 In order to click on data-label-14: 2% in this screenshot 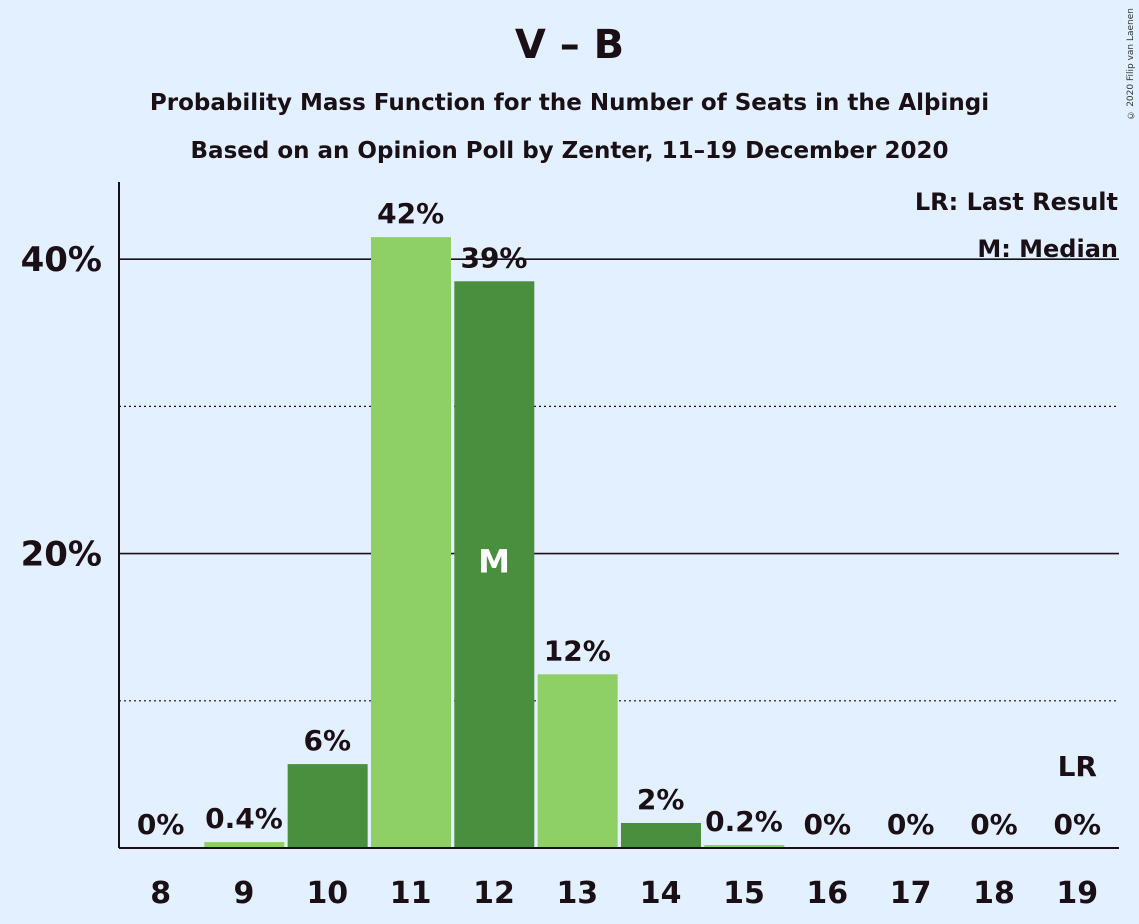, I will do `click(661, 799)`.